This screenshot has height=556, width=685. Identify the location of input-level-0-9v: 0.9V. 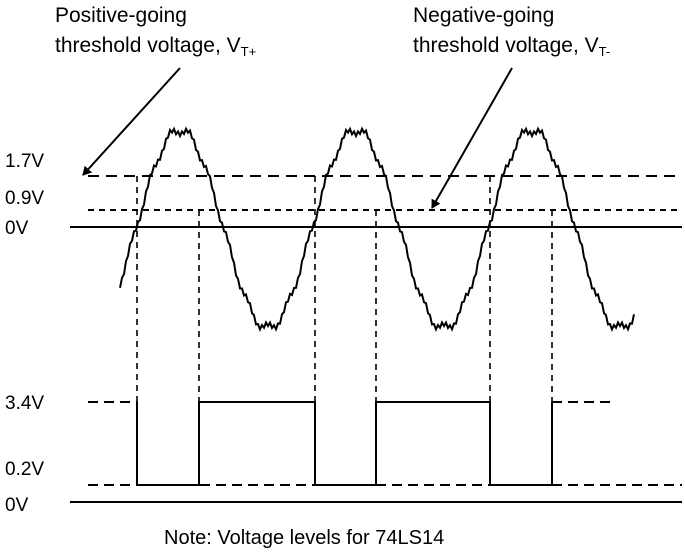
(25, 198).